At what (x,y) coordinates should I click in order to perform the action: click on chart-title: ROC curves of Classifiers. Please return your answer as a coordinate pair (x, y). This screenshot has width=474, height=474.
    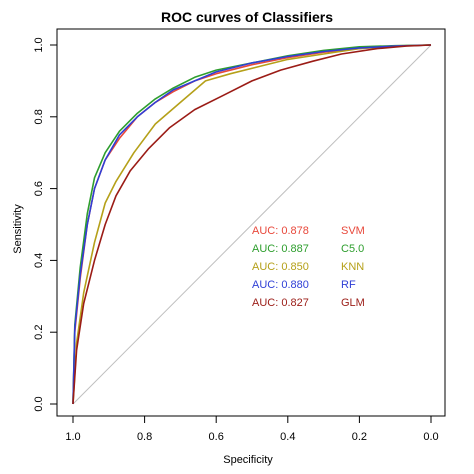
    Looking at the image, I should click on (247, 17).